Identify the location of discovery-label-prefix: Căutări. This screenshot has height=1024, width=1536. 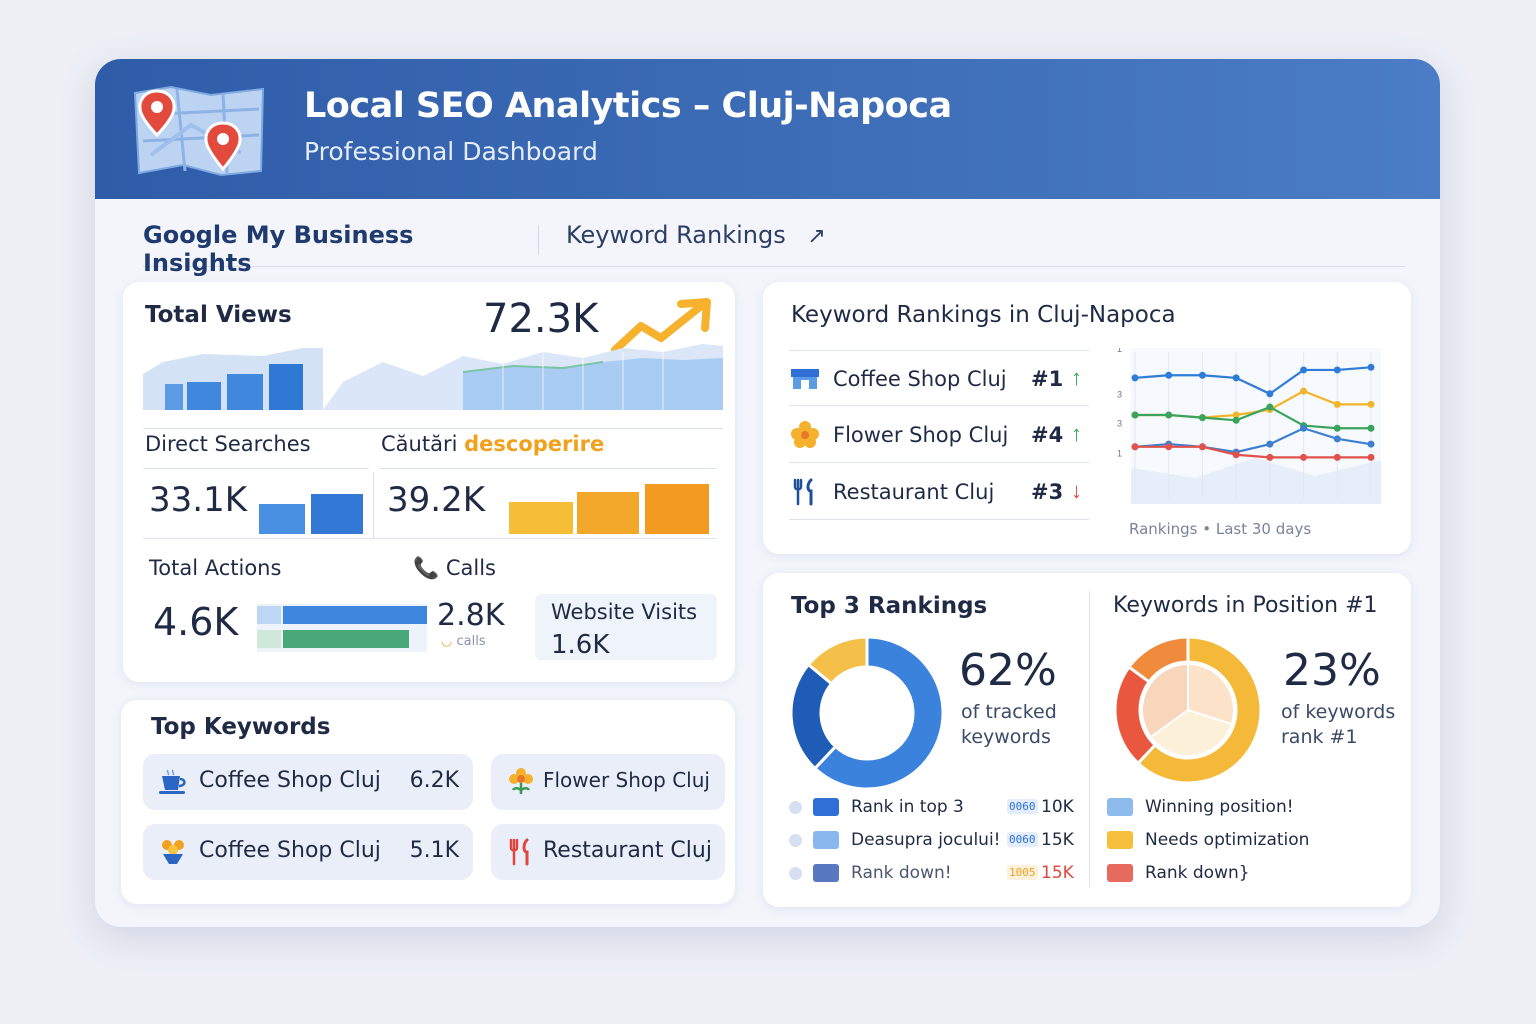
(419, 444).